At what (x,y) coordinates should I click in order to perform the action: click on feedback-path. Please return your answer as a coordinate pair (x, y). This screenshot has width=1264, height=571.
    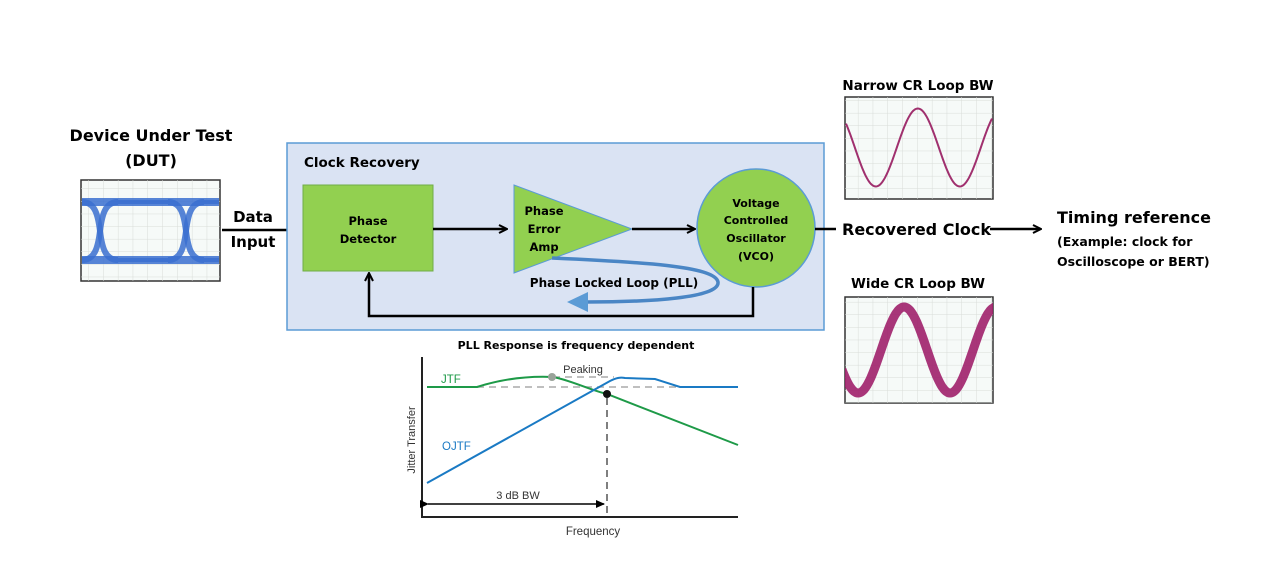
    Looking at the image, I should click on (562, 296).